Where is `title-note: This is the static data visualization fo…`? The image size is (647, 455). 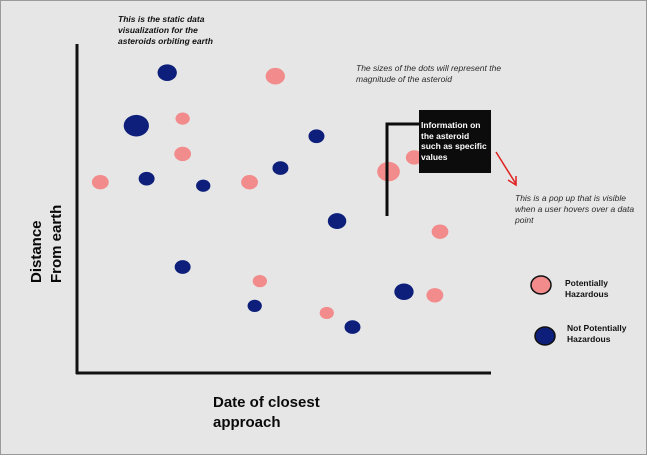
title-note: This is the static data visualization fo… is located at coordinates (165, 30).